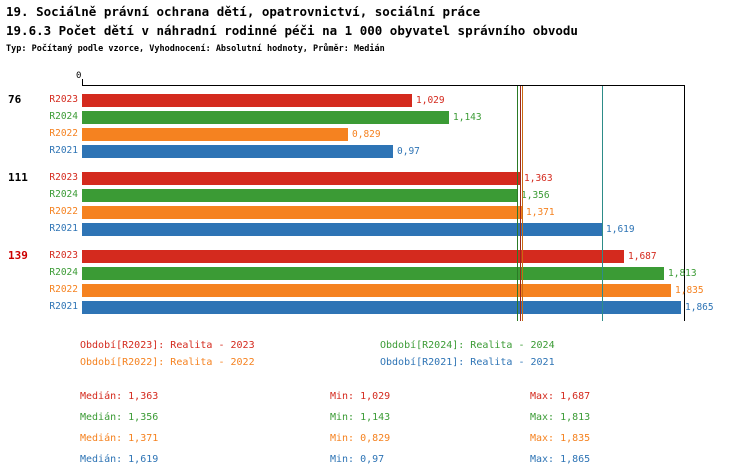  Describe the element at coordinates (82, 82) in the screenshot. I see `x-axis-origin-tick` at that location.